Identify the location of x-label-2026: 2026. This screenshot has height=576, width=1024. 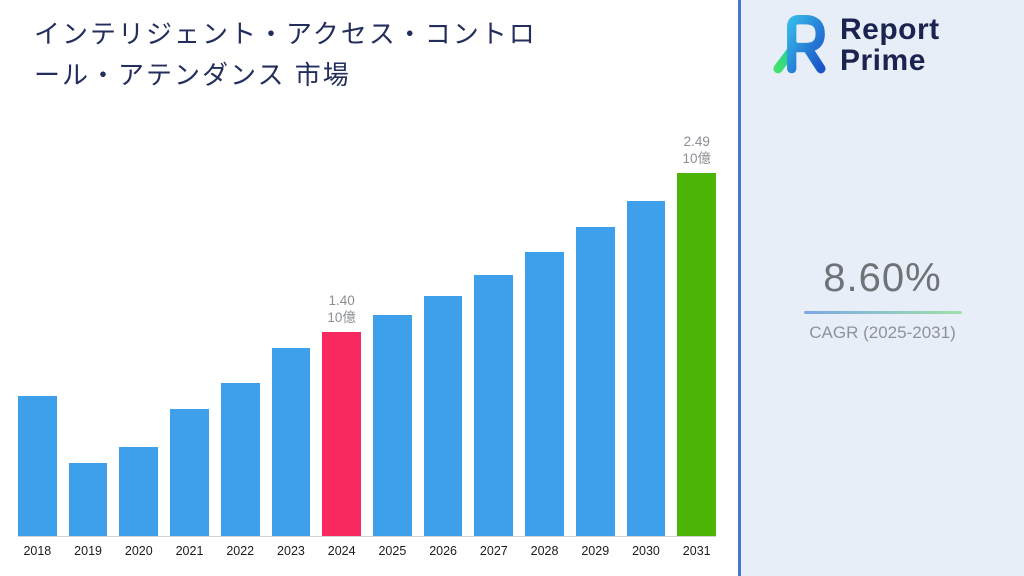
(443, 551).